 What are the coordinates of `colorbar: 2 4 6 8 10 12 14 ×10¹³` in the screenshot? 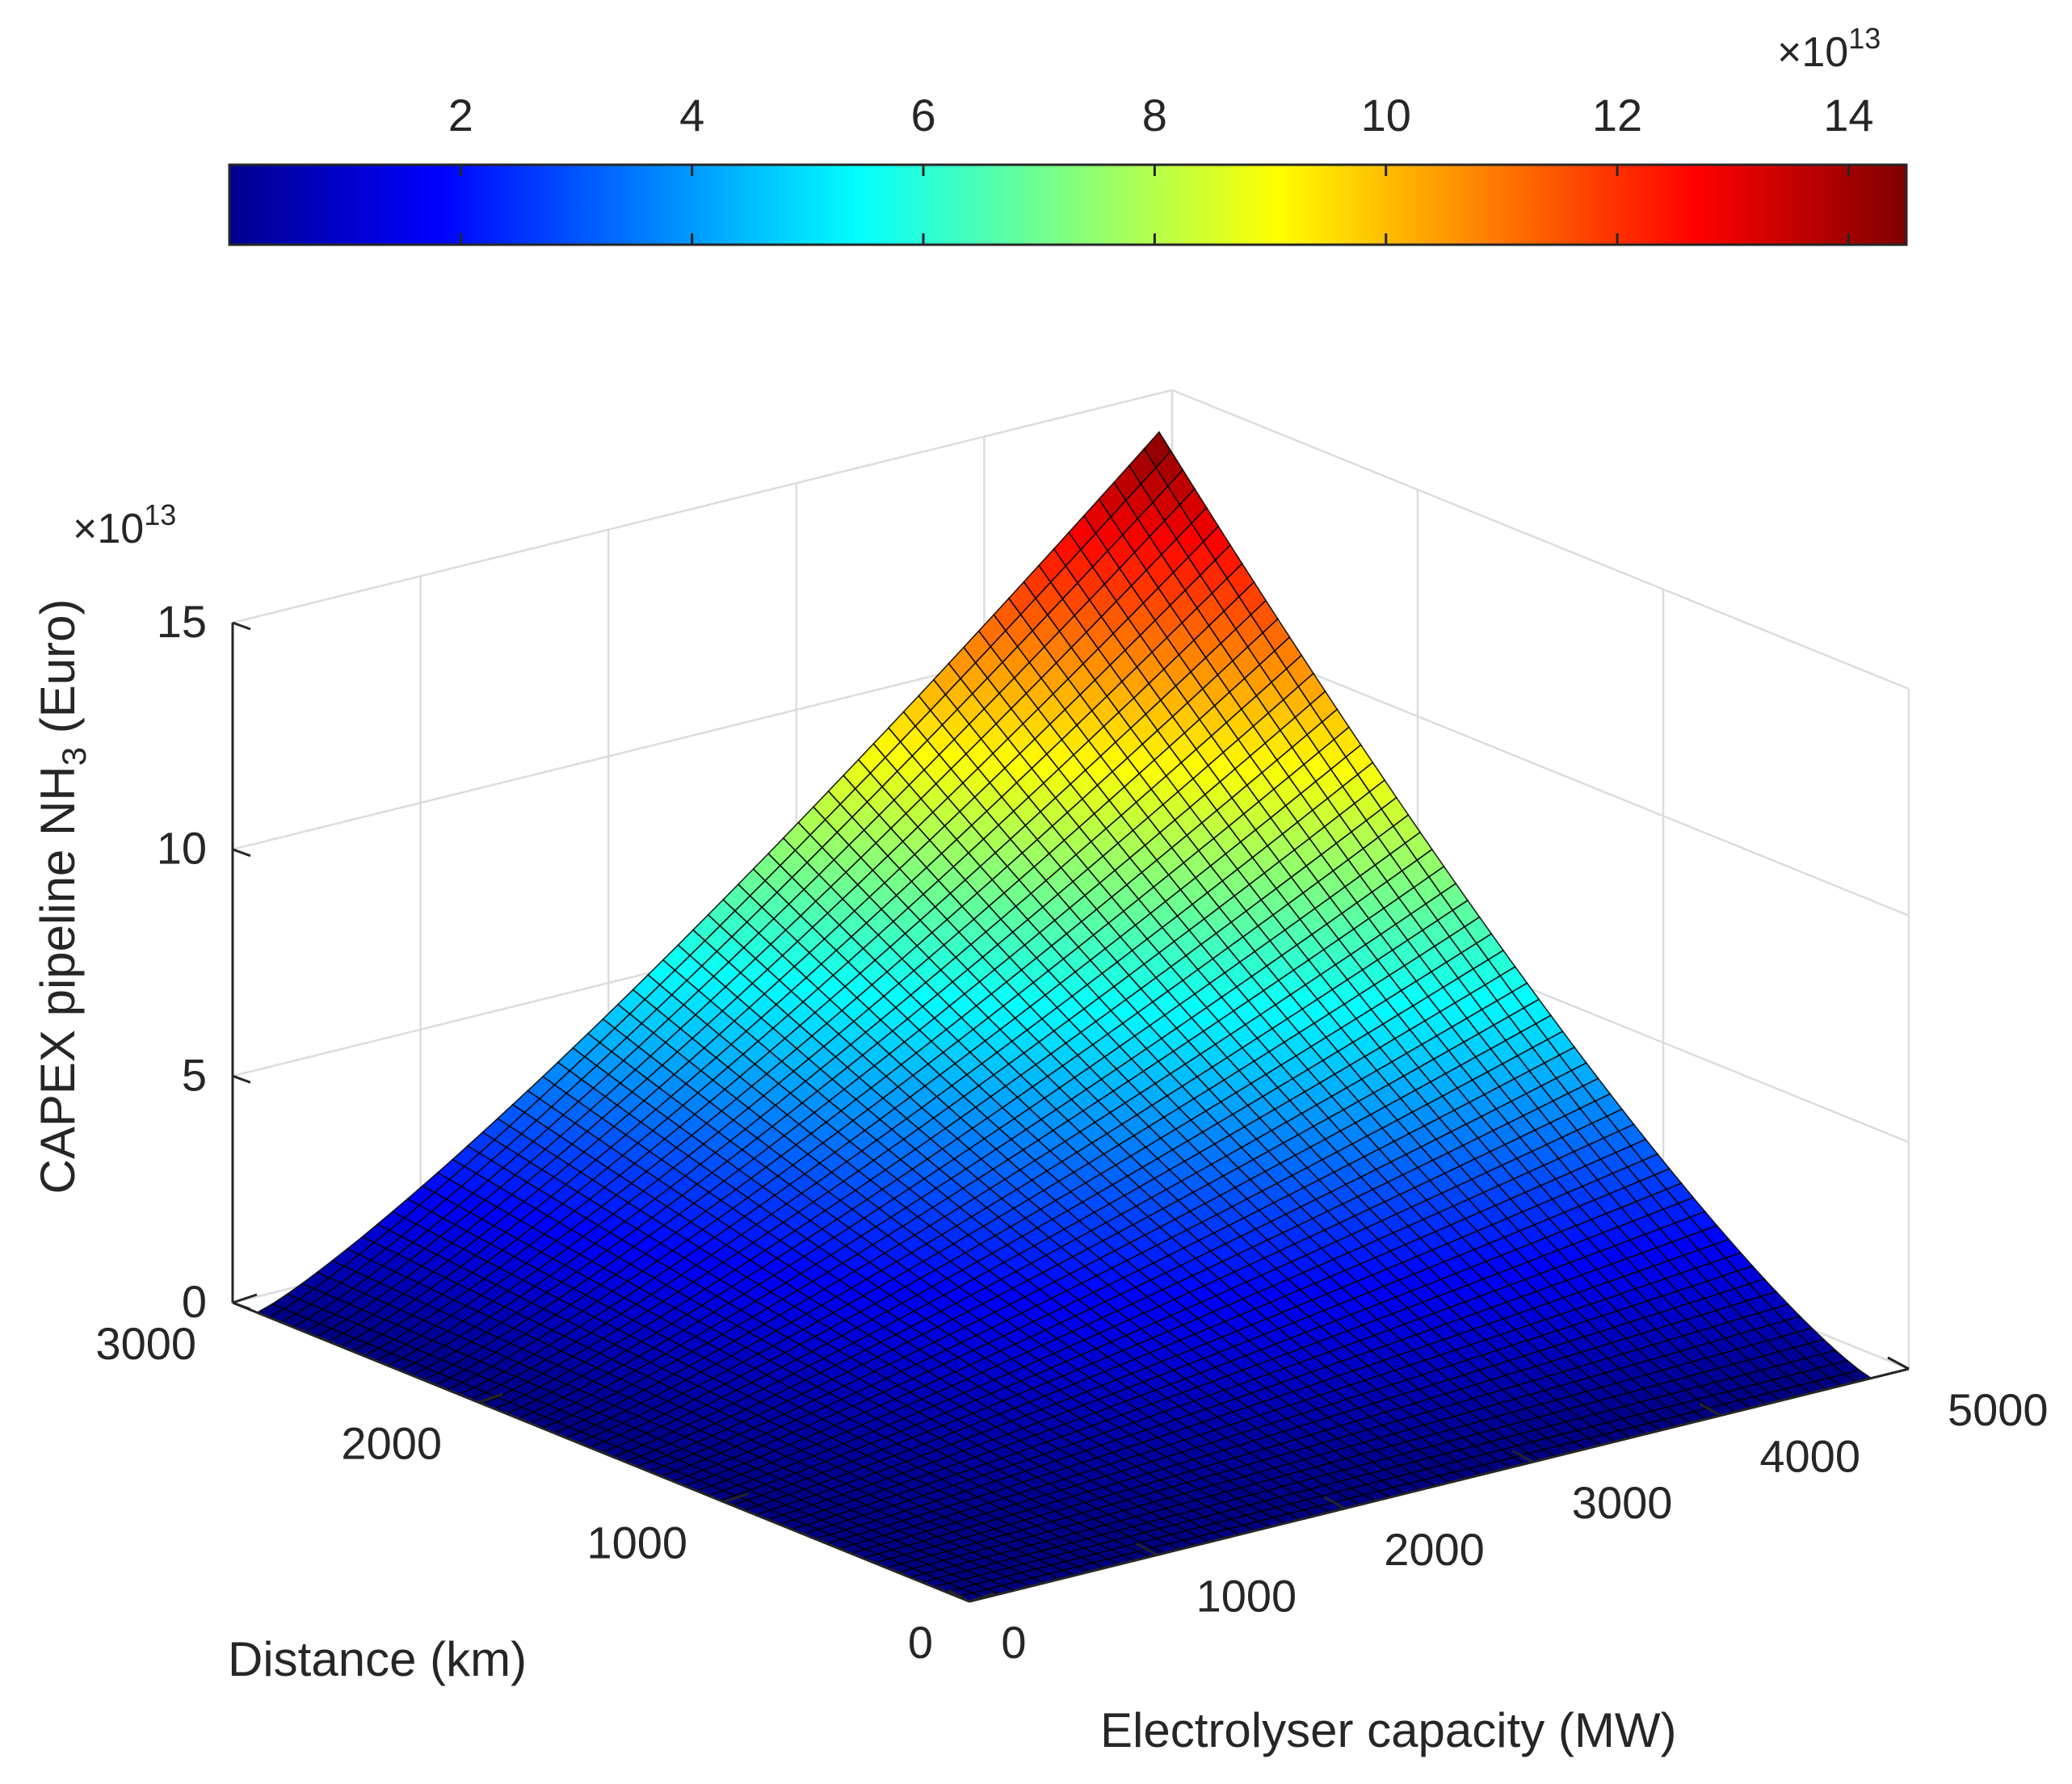 It's located at (1068, 134).